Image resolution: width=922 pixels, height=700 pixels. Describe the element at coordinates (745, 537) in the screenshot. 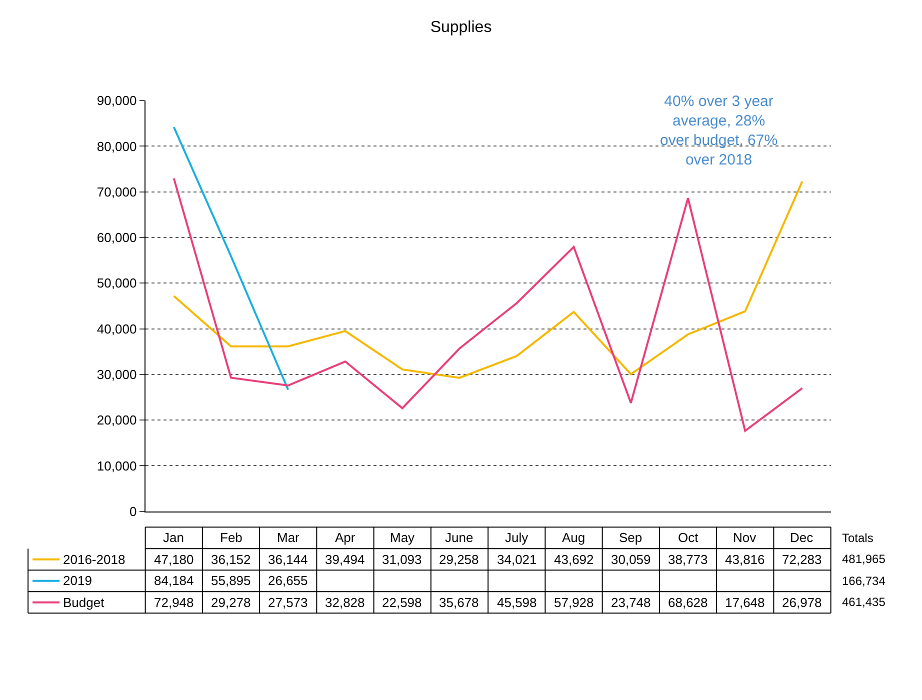

I see `x-tick-label: Nov` at that location.